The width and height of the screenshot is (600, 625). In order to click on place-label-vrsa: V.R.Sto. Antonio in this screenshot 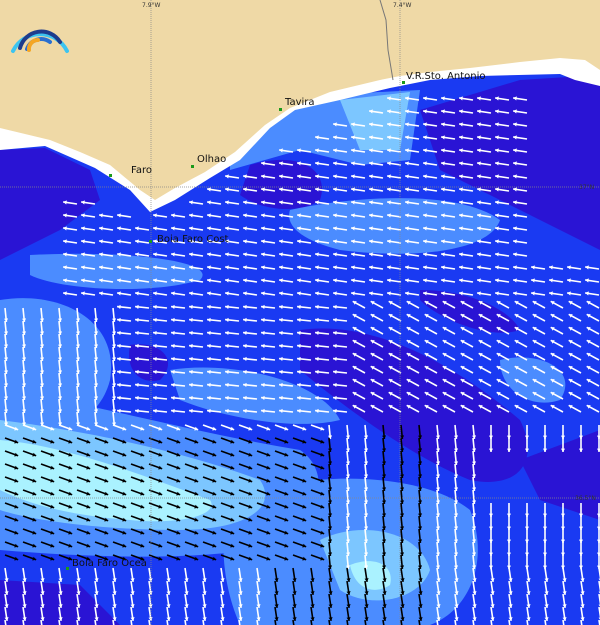, I will do `click(446, 76)`.